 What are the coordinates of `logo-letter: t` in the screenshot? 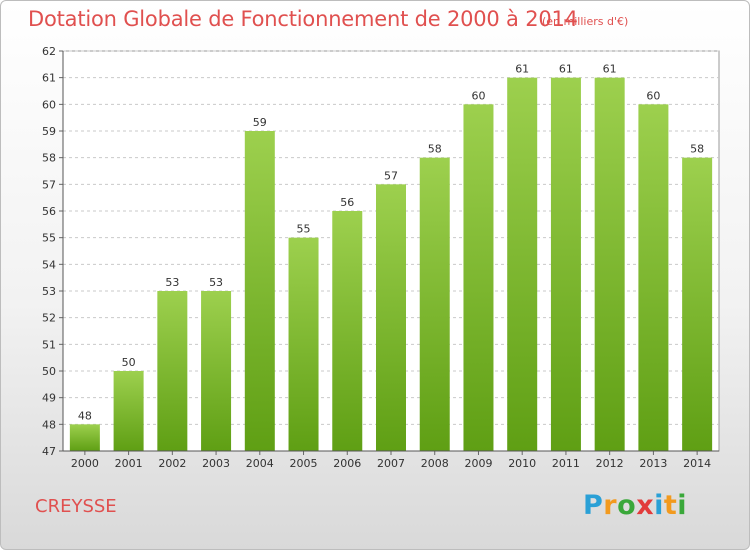 It's located at (670, 505).